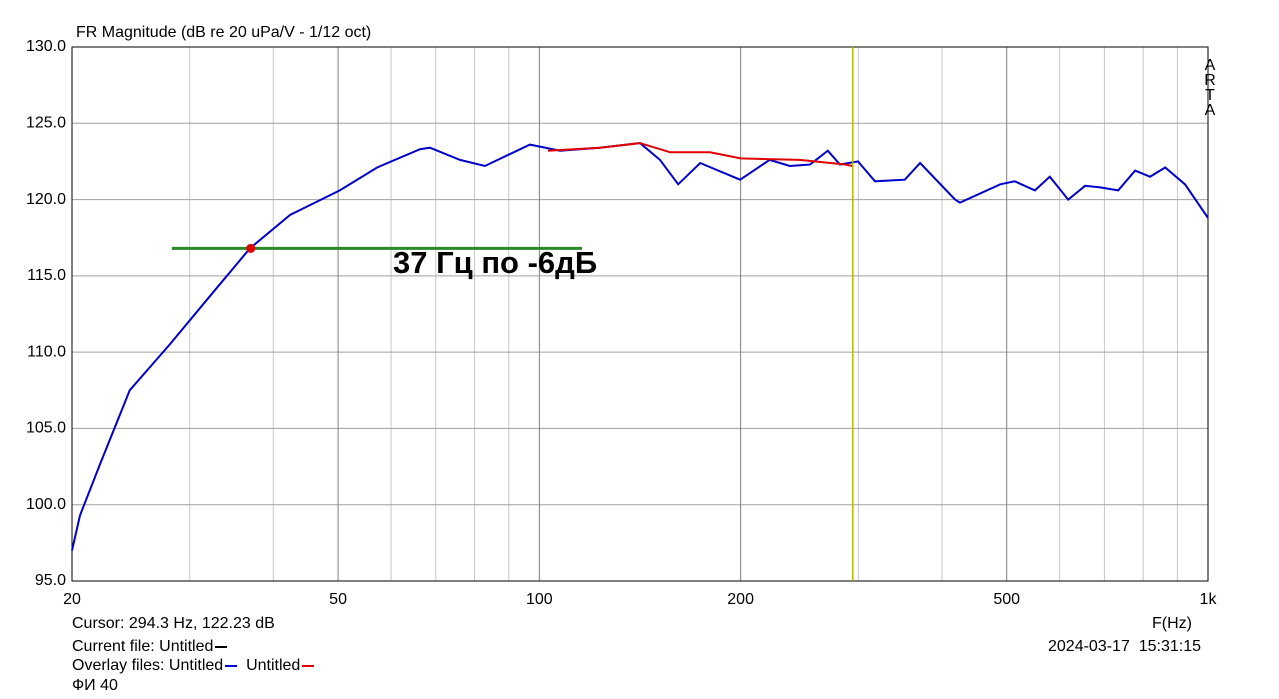 Image resolution: width=1279 pixels, height=699 pixels. What do you see at coordinates (495, 262) in the screenshot?
I see `annotation: 37 Гц по -6дБ` at bounding box center [495, 262].